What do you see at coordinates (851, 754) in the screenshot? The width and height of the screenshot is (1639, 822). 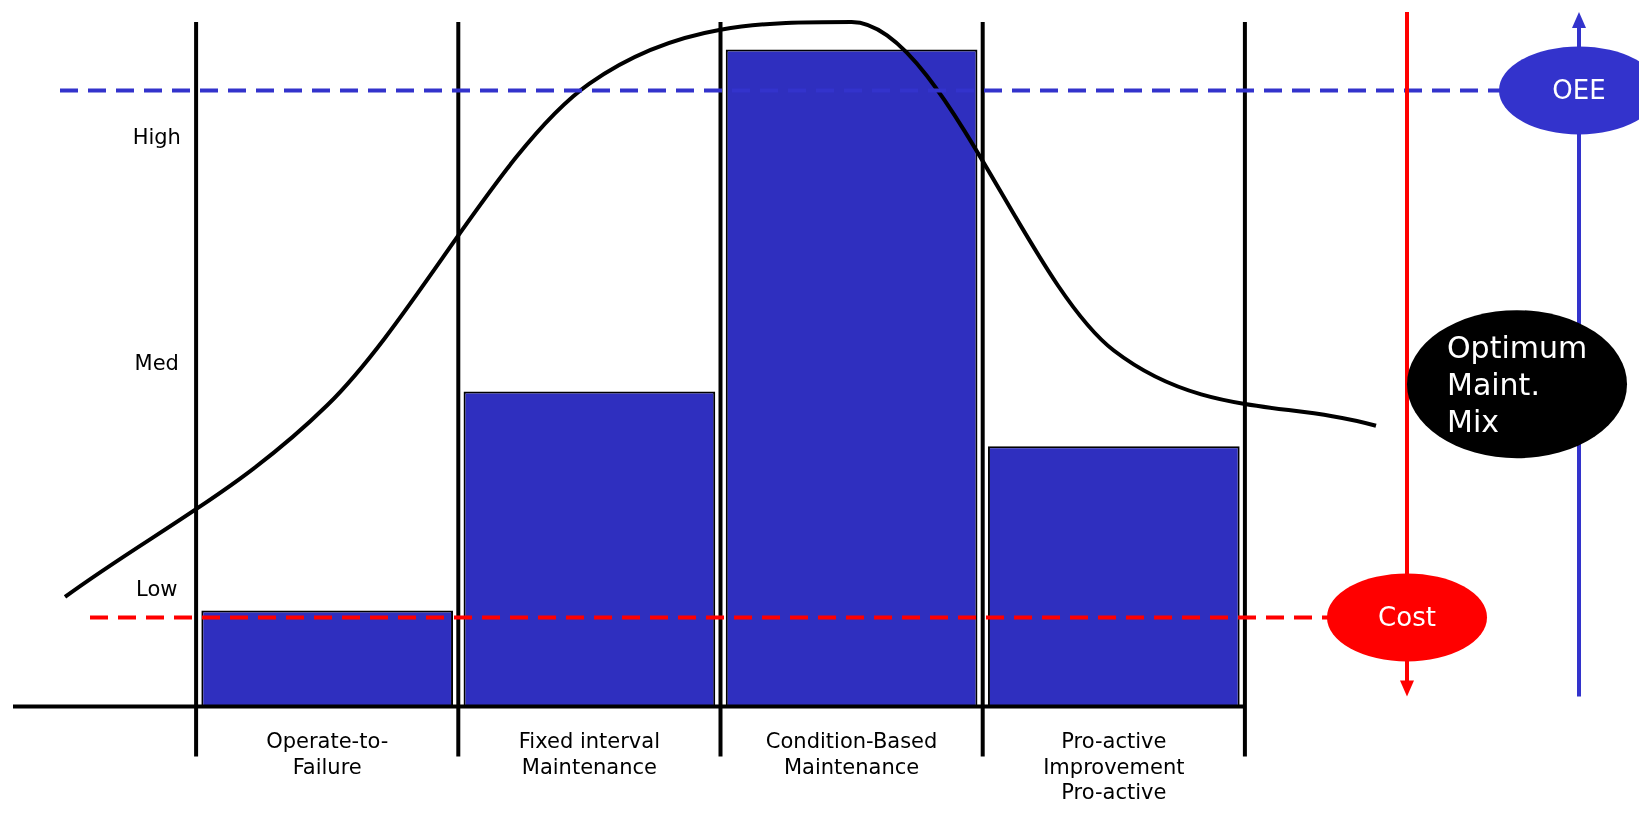 I see `x-tick-label: Condition-Based Maintenance` at bounding box center [851, 754].